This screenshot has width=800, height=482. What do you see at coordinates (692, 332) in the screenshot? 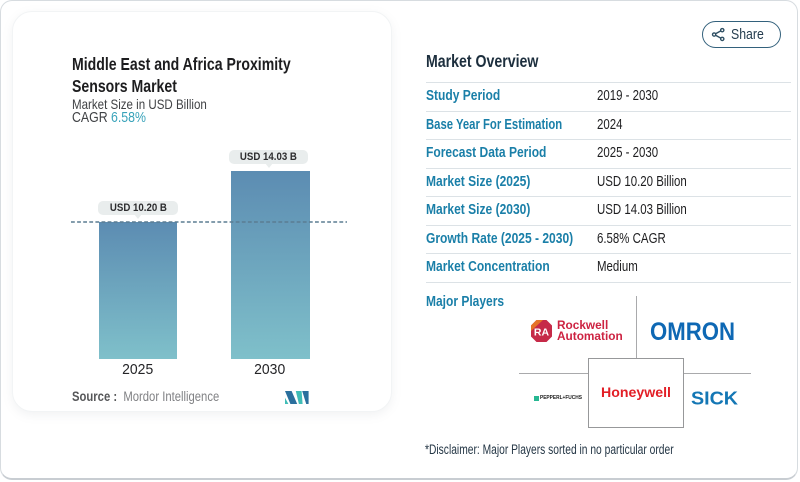
I see `svg-text: OMRON` at bounding box center [692, 332].